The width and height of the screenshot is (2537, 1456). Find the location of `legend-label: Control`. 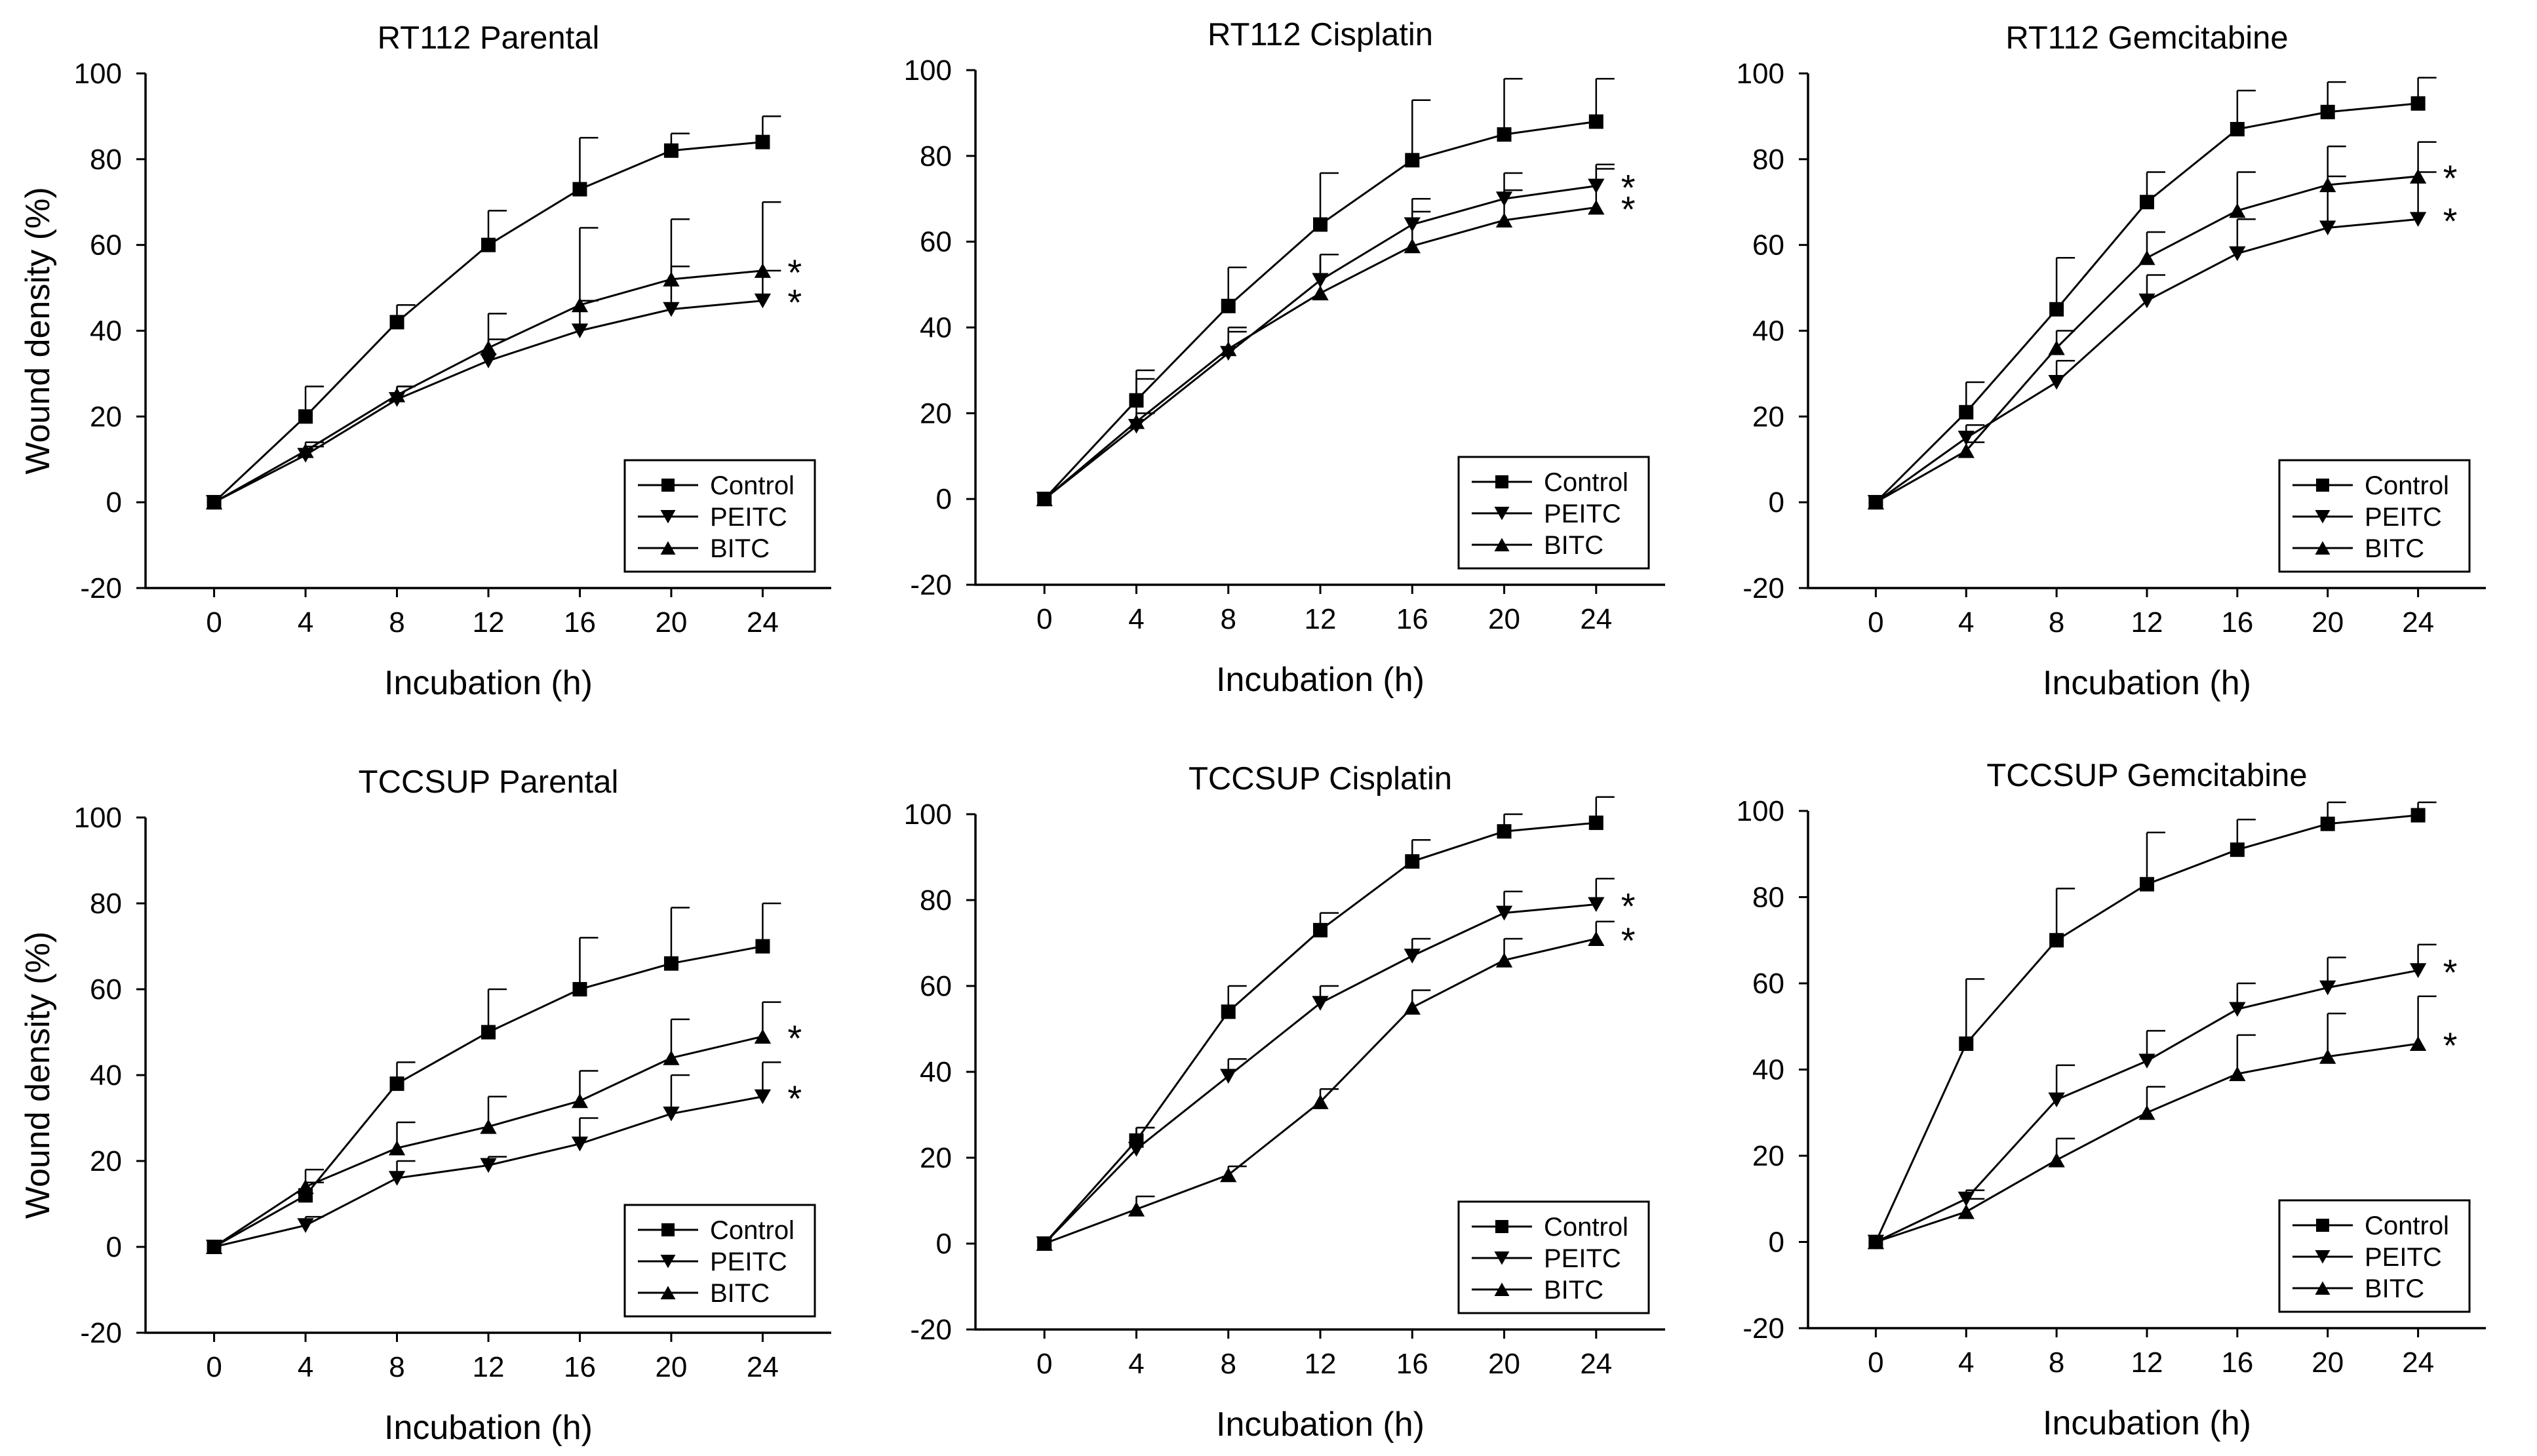

legend-label: Control is located at coordinates (1586, 1227).